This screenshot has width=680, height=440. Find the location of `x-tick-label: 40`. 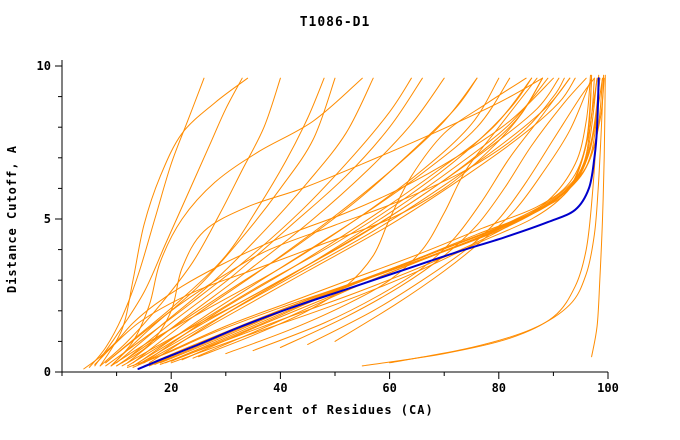

x-tick-label: 40 is located at coordinates (280, 388).